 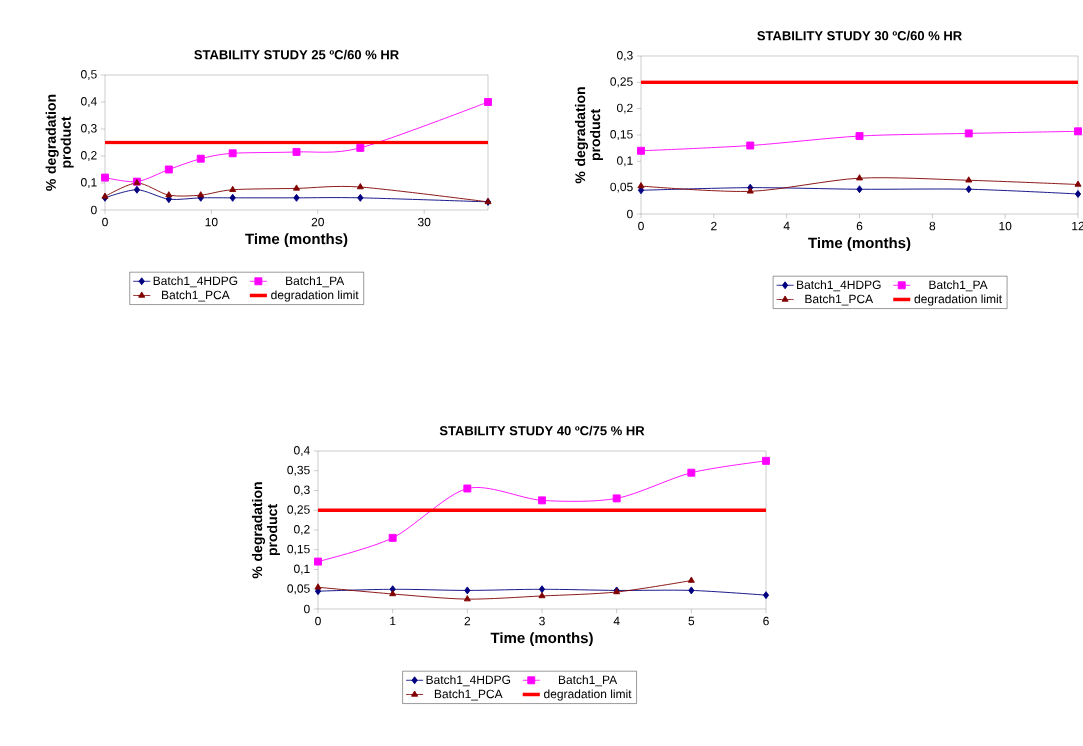 What do you see at coordinates (393, 621) in the screenshot?
I see `x-tick-label: 1` at bounding box center [393, 621].